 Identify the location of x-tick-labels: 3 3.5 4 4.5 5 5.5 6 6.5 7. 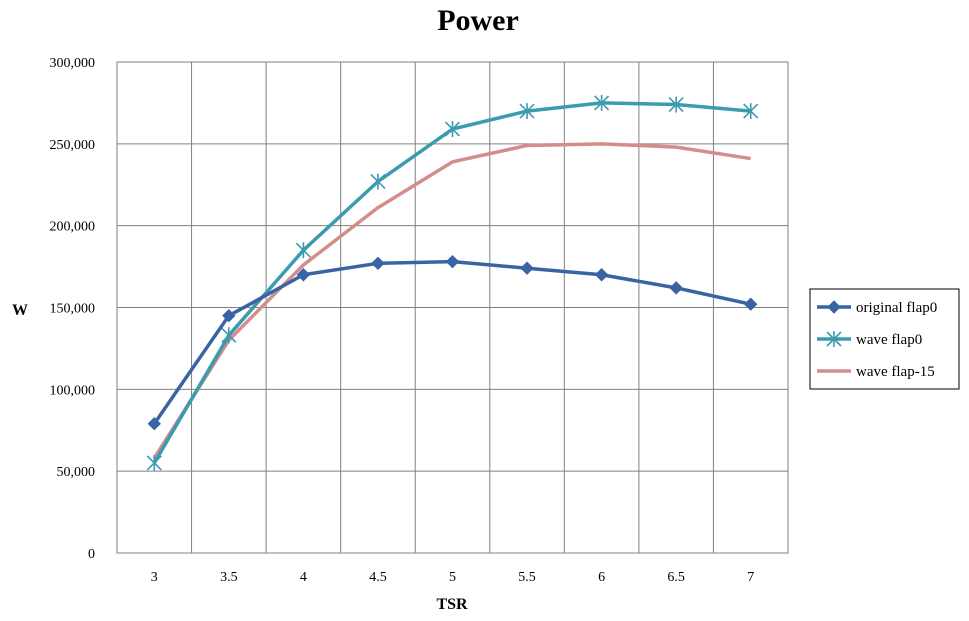
(452, 577).